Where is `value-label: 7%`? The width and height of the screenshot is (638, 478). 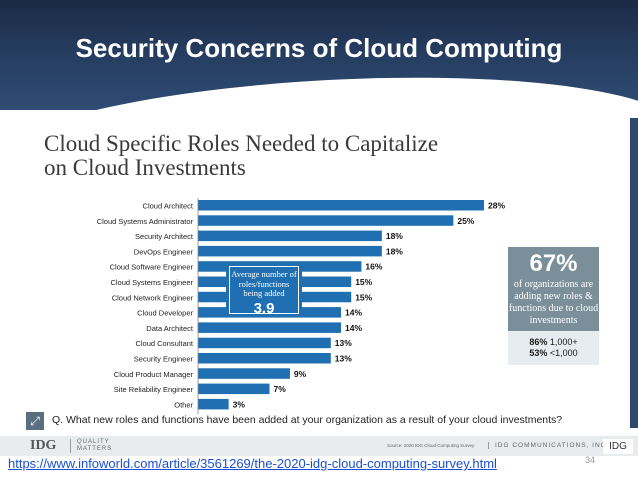 value-label: 7% is located at coordinates (280, 389).